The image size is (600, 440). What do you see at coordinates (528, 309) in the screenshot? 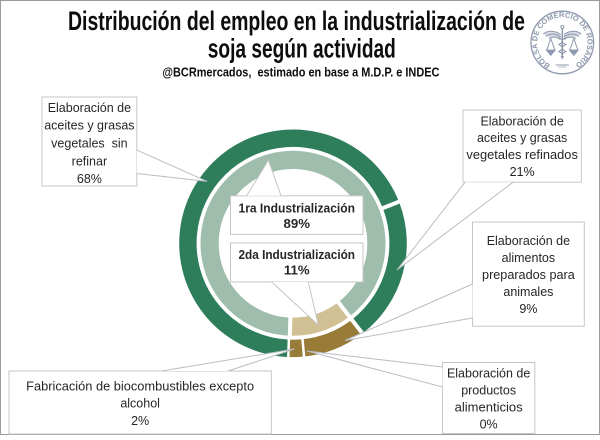
I see `svg-text: 9%` at bounding box center [528, 309].